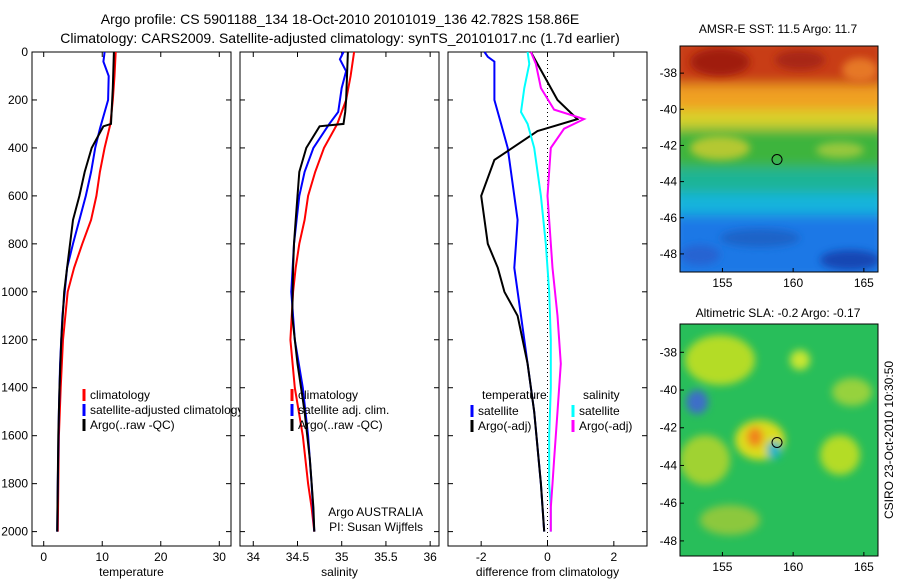 The height and width of the screenshot is (585, 900). Describe the element at coordinates (504, 426) in the screenshot. I see `legend-temperature-item: Argo(-adj)` at that location.